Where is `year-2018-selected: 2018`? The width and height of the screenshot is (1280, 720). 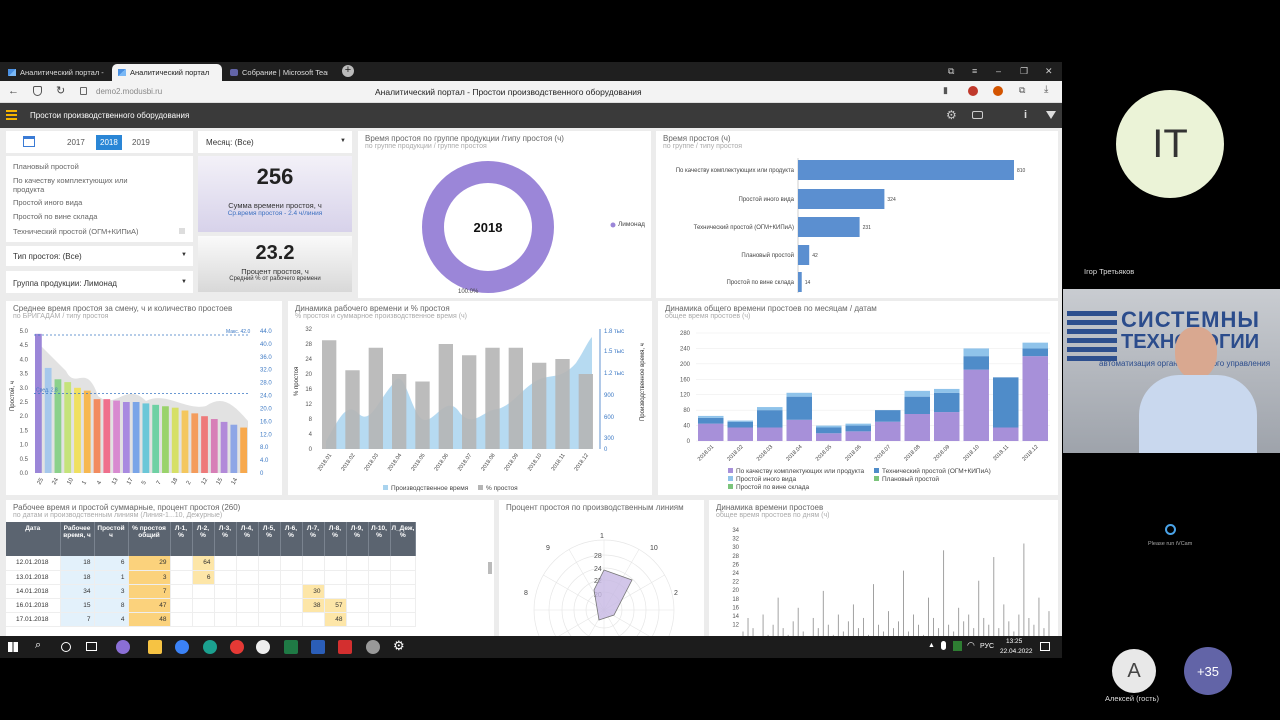
year-2018-selected: 2018 is located at coordinates (109, 142).